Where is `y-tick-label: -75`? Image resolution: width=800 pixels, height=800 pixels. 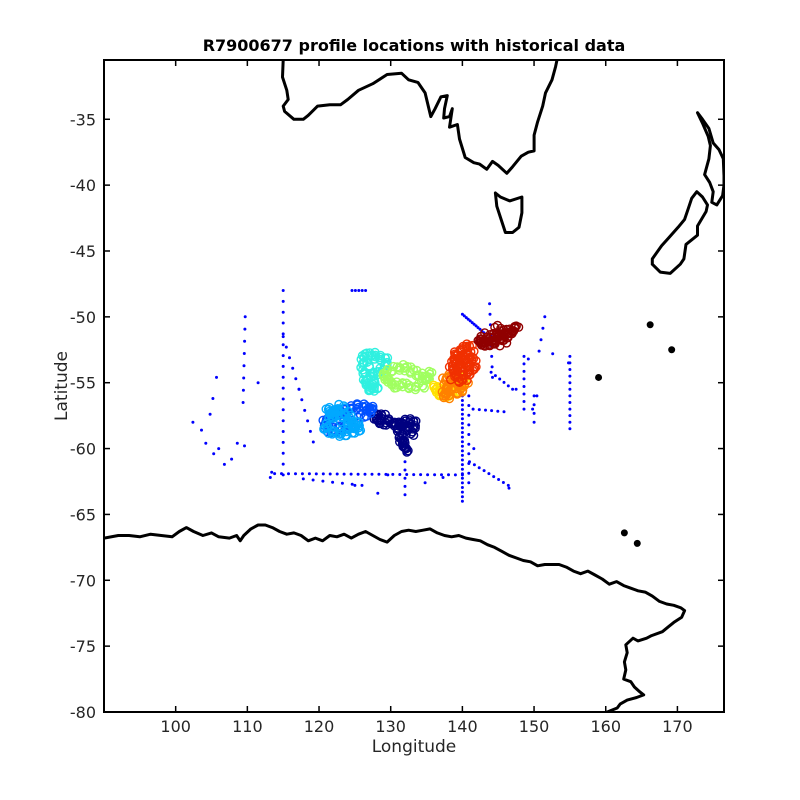
y-tick-label: -75 is located at coordinates (83, 646).